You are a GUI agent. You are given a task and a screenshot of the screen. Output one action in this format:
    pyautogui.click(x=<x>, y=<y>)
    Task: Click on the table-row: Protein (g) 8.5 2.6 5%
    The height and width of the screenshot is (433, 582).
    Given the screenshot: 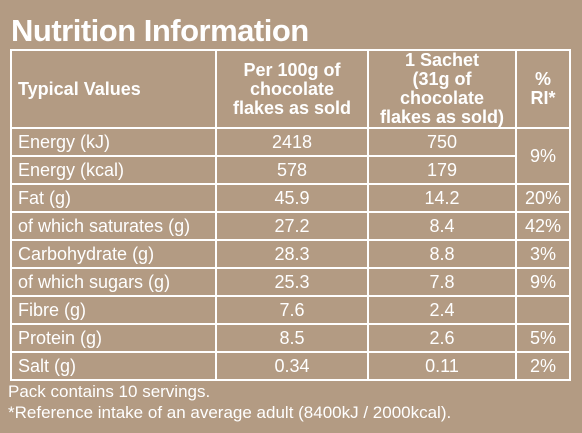 What is the action you would take?
    pyautogui.click(x=290, y=338)
    